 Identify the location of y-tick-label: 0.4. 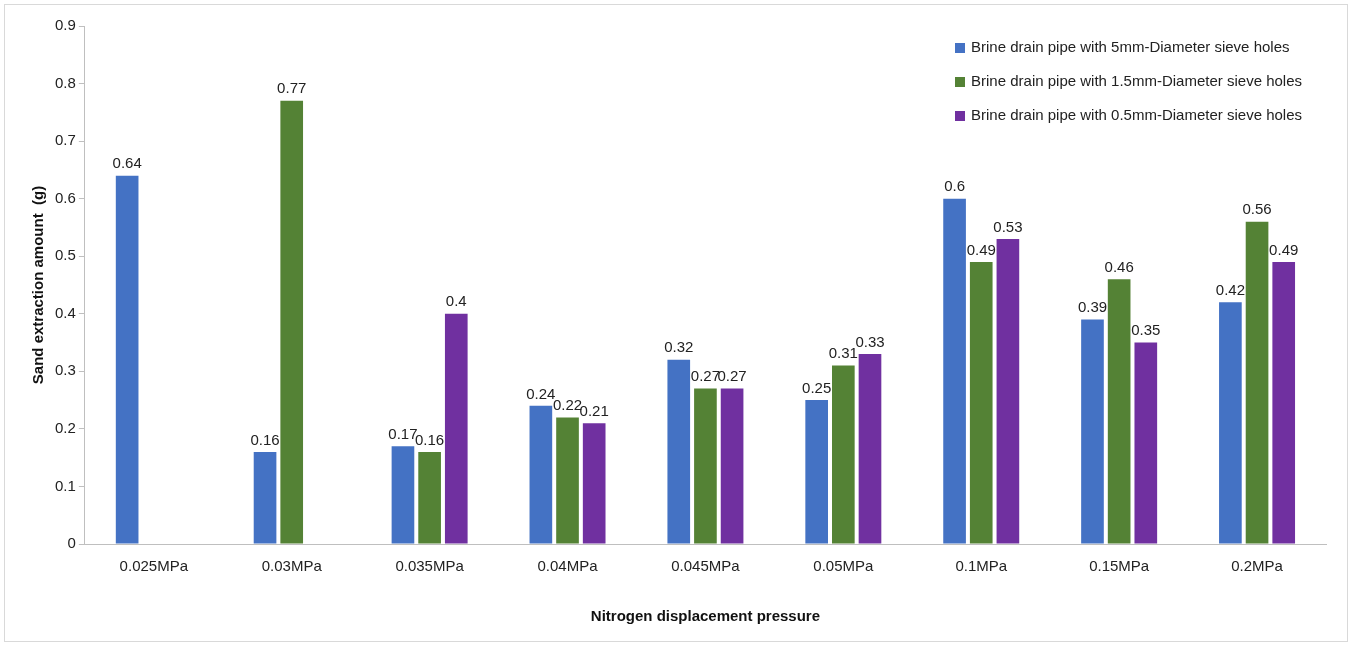
(65, 312).